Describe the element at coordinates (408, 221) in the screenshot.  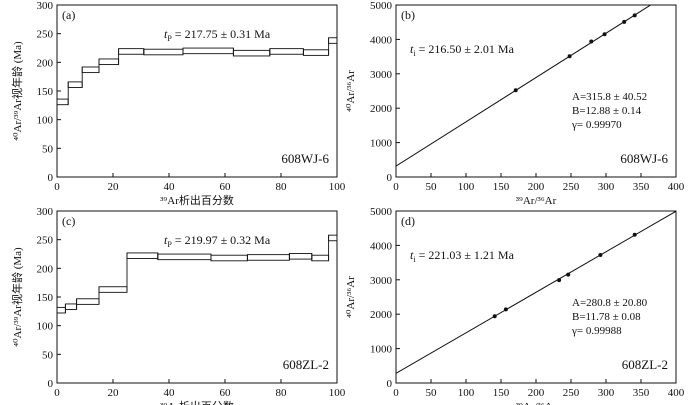
I see `panel-label: (d)` at that location.